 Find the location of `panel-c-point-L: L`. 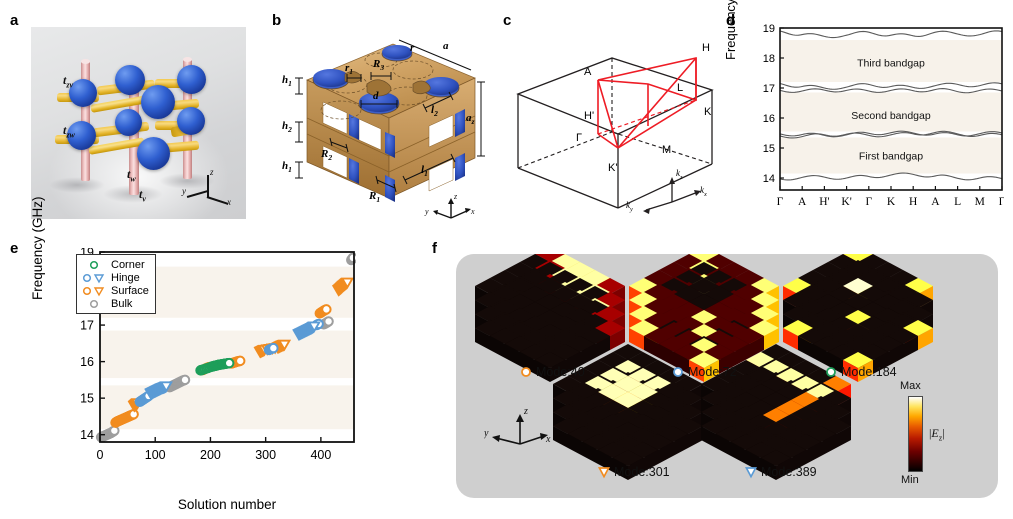

panel-c-point-L: L is located at coordinates (680, 88).